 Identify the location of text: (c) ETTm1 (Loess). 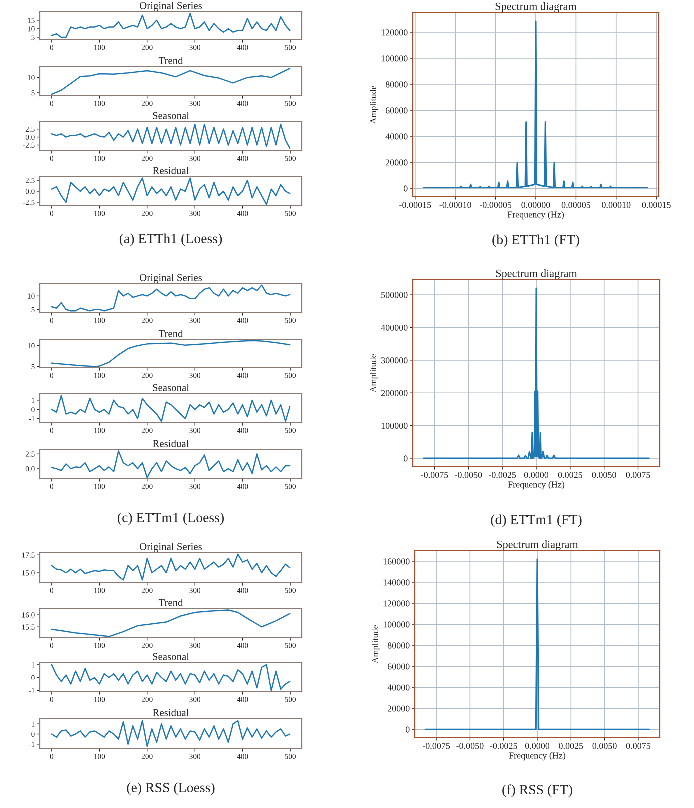
(171, 519).